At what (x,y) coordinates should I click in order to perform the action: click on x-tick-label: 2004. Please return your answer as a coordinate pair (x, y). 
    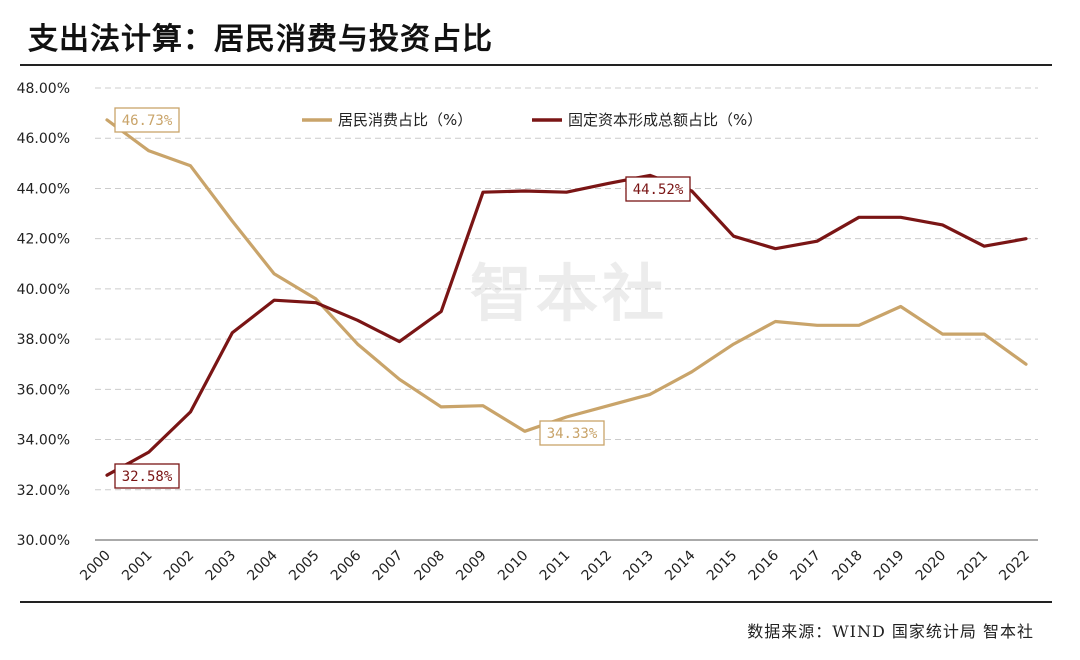
    Looking at the image, I should click on (262, 565).